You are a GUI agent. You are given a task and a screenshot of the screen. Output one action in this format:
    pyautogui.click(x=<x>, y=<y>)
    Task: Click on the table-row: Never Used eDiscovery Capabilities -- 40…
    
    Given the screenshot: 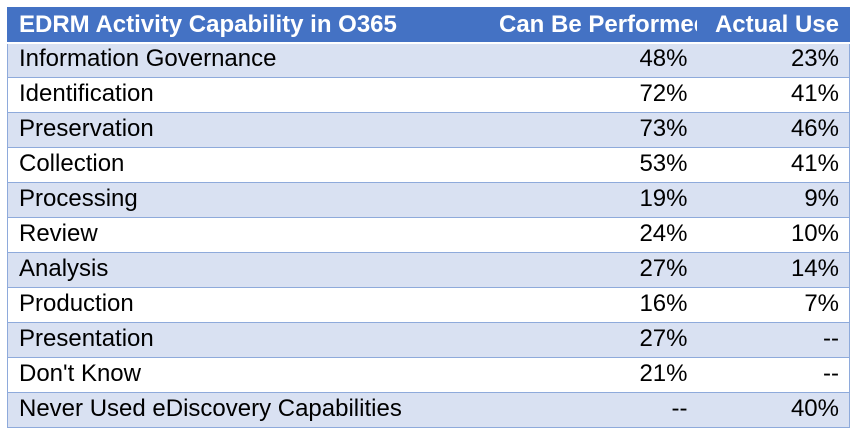 What is the action you would take?
    pyautogui.click(x=428, y=410)
    